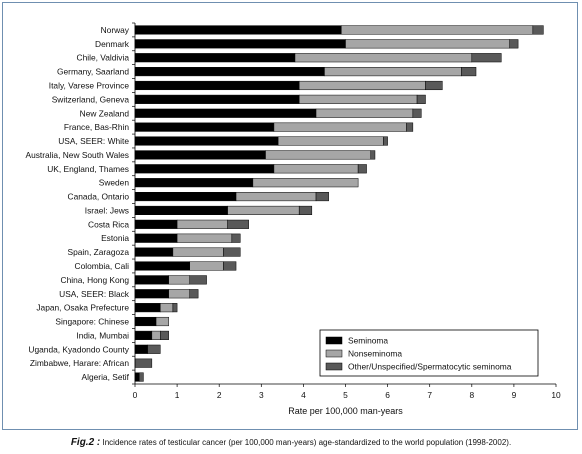 This screenshot has width=582, height=454. Describe the element at coordinates (375, 354) in the screenshot. I see `legend-label: Nonseminoma` at that location.